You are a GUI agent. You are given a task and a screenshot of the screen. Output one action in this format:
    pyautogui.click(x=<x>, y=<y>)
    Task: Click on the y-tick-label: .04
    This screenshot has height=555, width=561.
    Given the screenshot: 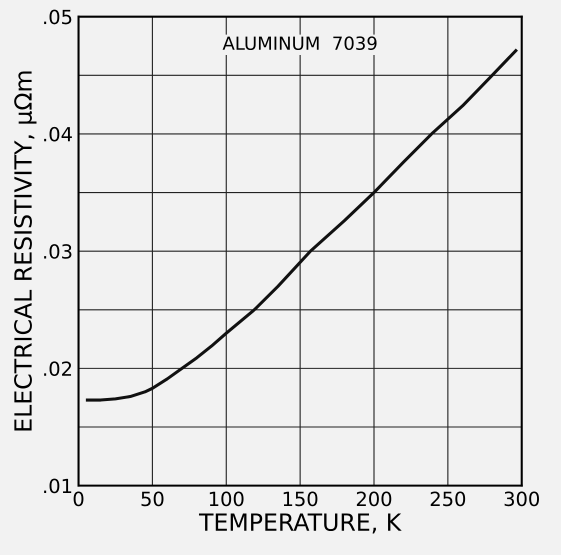 What is the action you would take?
    pyautogui.click(x=58, y=134)
    